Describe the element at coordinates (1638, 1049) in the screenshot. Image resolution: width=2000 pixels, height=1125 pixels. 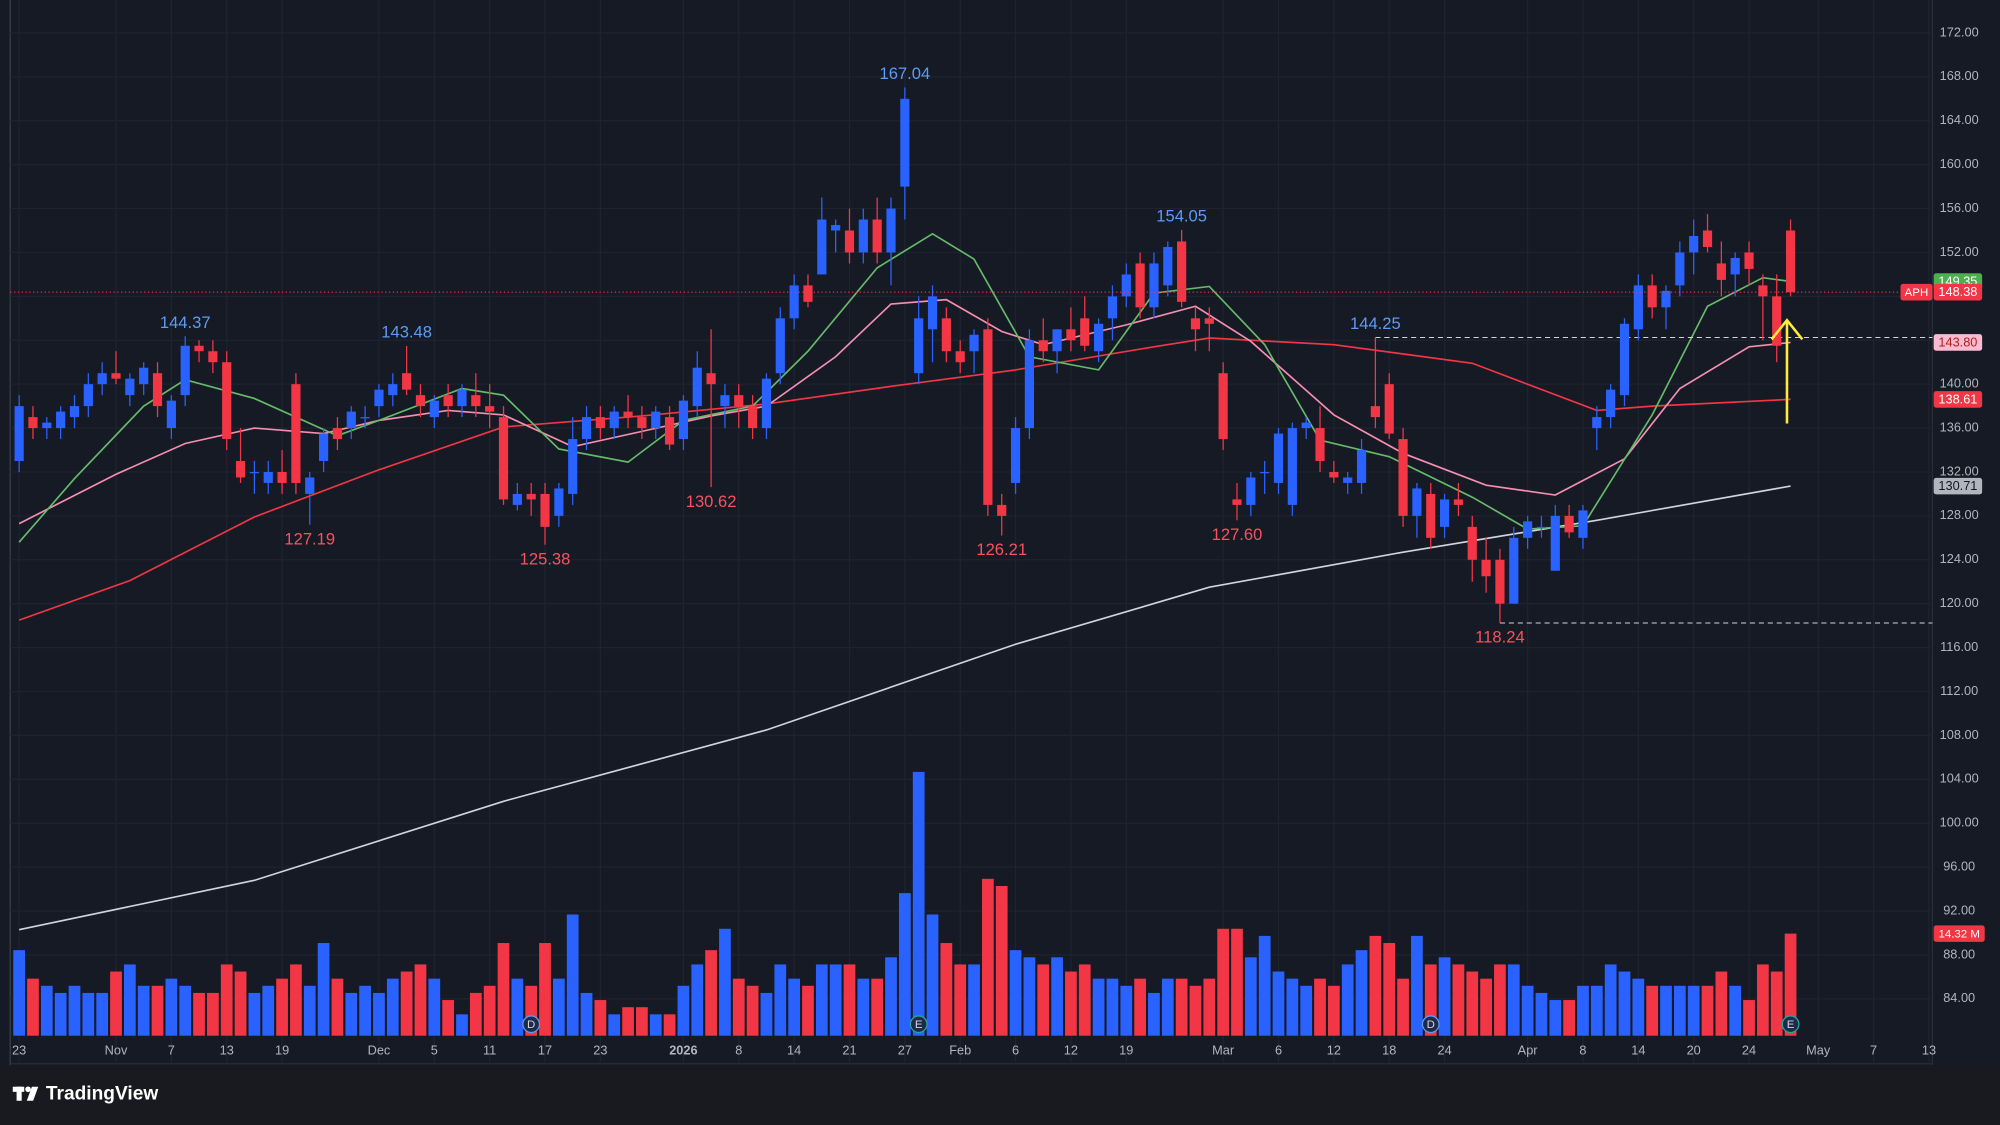
I see `x-tick-label: 14` at that location.